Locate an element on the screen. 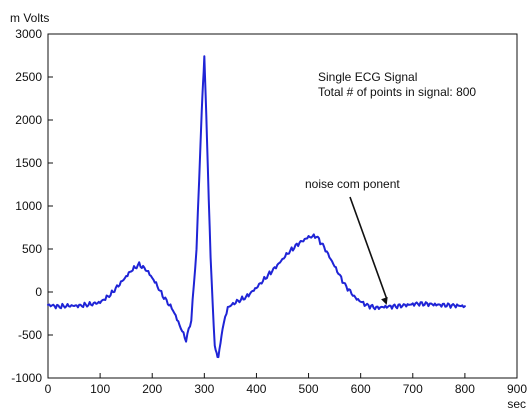 This screenshot has width=530, height=410. y-tick-label-0: 3000 is located at coordinates (28, 34).